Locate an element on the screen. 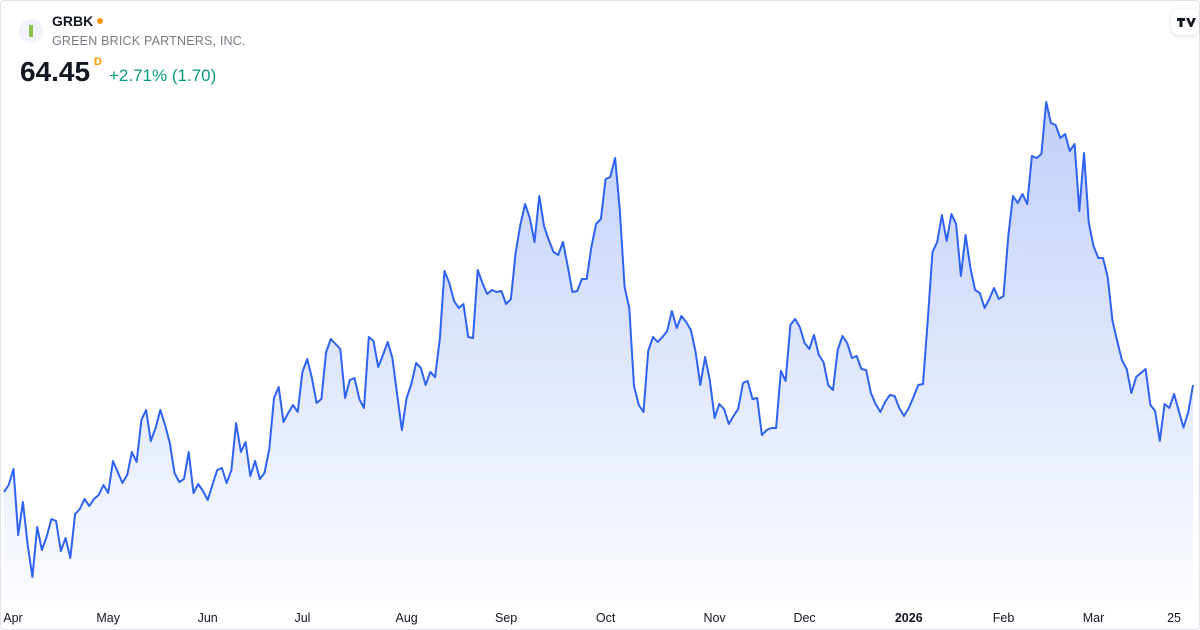  x-tick-label: 25 is located at coordinates (1174, 618).